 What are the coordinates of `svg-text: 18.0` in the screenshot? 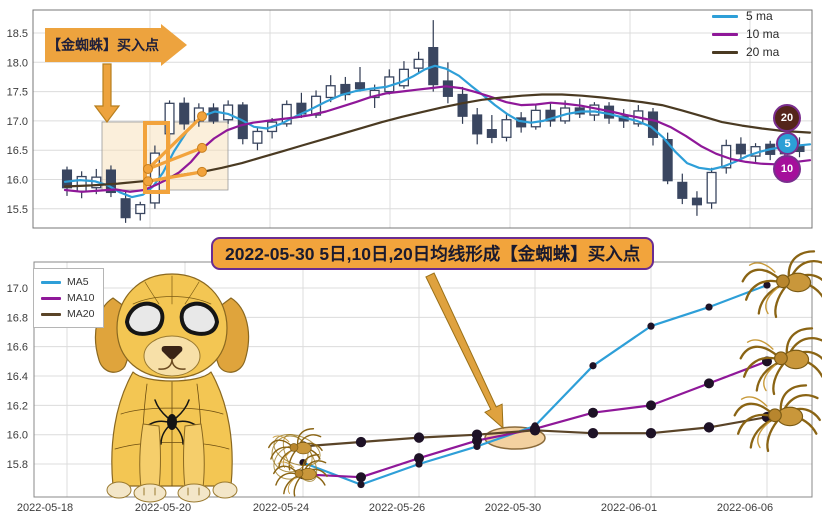 It's located at (17, 63).